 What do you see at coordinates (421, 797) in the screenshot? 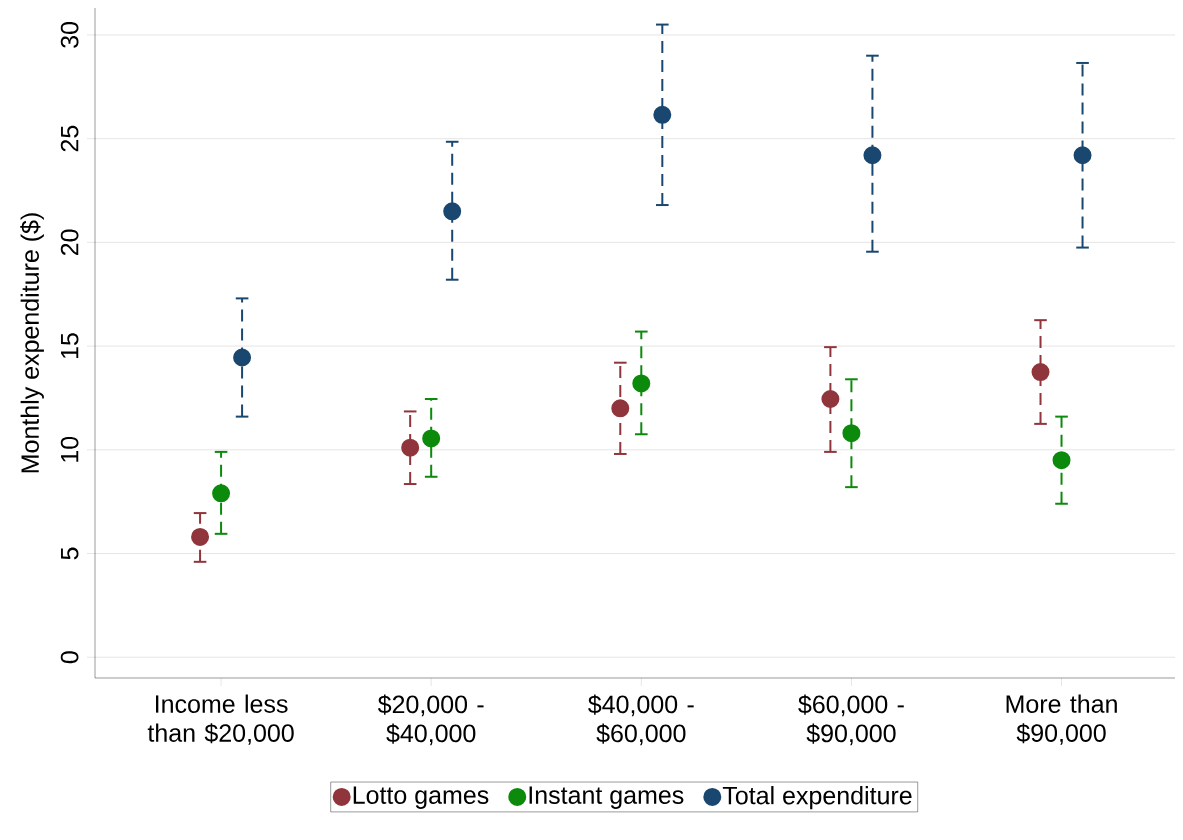
I see `legend-label: Lotto games` at bounding box center [421, 797].